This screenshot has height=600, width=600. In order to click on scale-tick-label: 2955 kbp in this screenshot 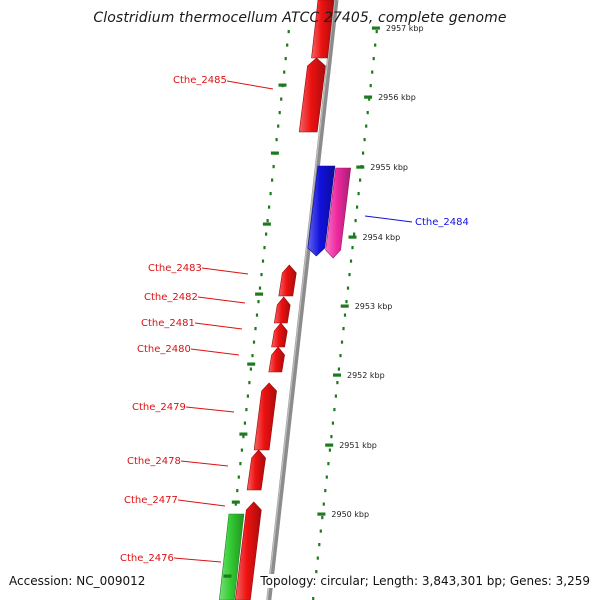, I will do `click(389, 167)`.